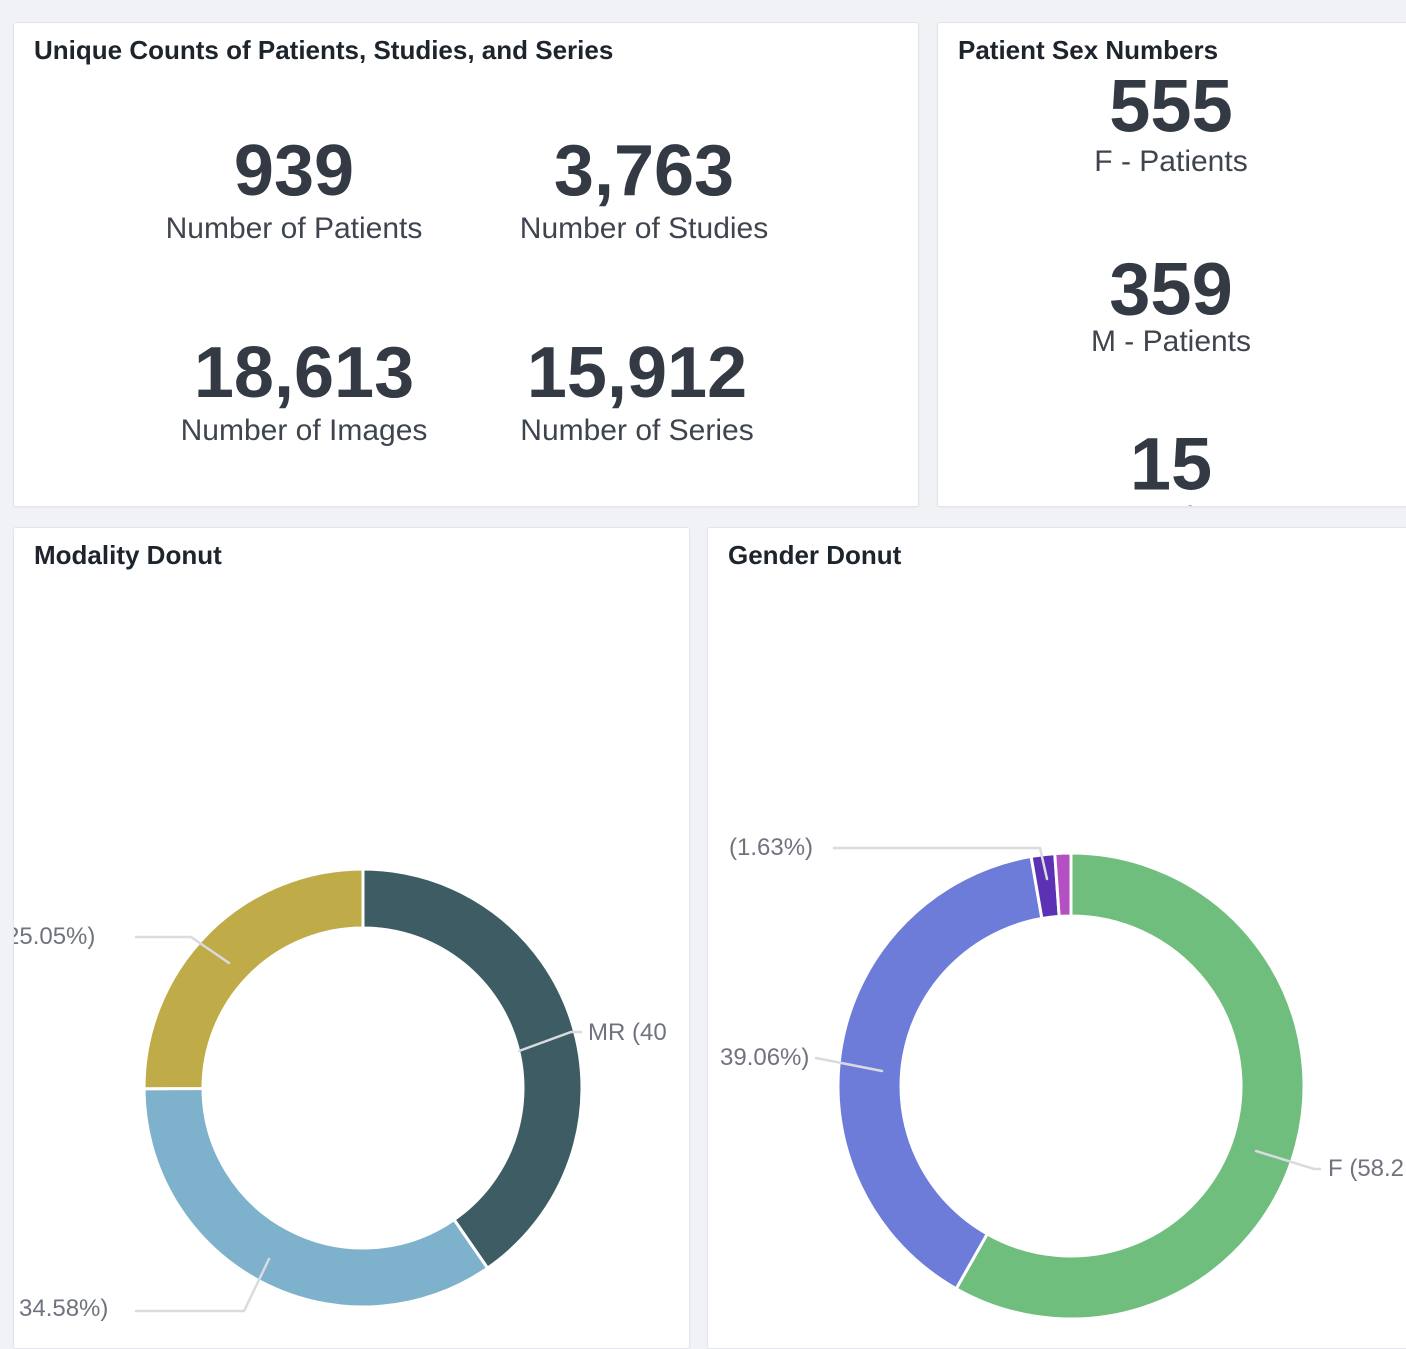 Image resolution: width=1406 pixels, height=1349 pixels. I want to click on leader-line-m, so click(849, 1064).